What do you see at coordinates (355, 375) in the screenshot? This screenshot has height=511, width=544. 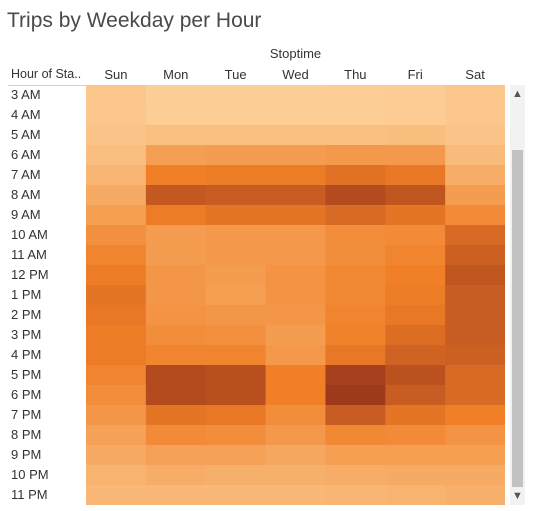 I see `heatmap-cell-thu-5pm` at bounding box center [355, 375].